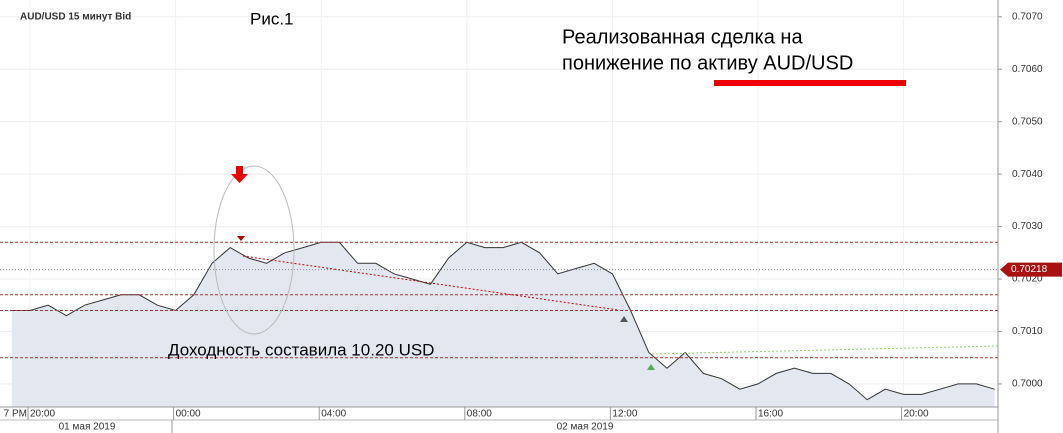  I want to click on y-tick-label: 0.7050, so click(1027, 121).